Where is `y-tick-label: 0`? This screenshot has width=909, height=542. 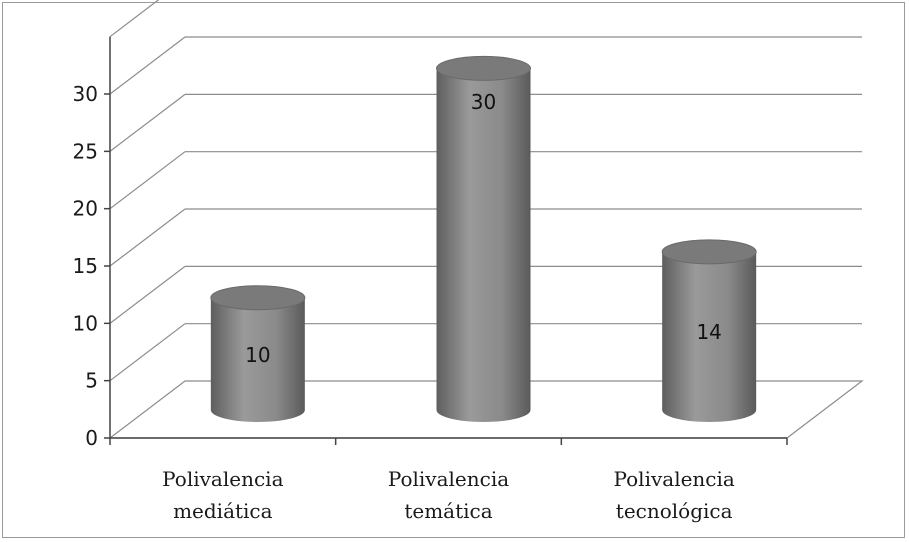 y-tick-label: 0 is located at coordinates (91, 438).